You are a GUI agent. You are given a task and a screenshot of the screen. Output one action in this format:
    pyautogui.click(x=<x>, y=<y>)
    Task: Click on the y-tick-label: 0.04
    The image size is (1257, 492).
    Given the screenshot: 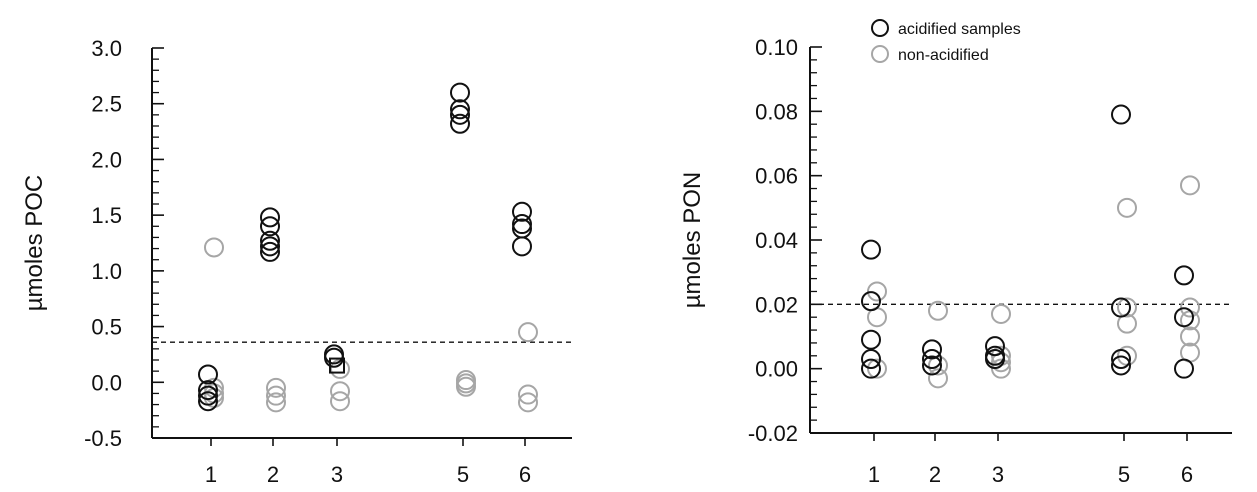 What is the action you would take?
    pyautogui.click(x=776, y=240)
    